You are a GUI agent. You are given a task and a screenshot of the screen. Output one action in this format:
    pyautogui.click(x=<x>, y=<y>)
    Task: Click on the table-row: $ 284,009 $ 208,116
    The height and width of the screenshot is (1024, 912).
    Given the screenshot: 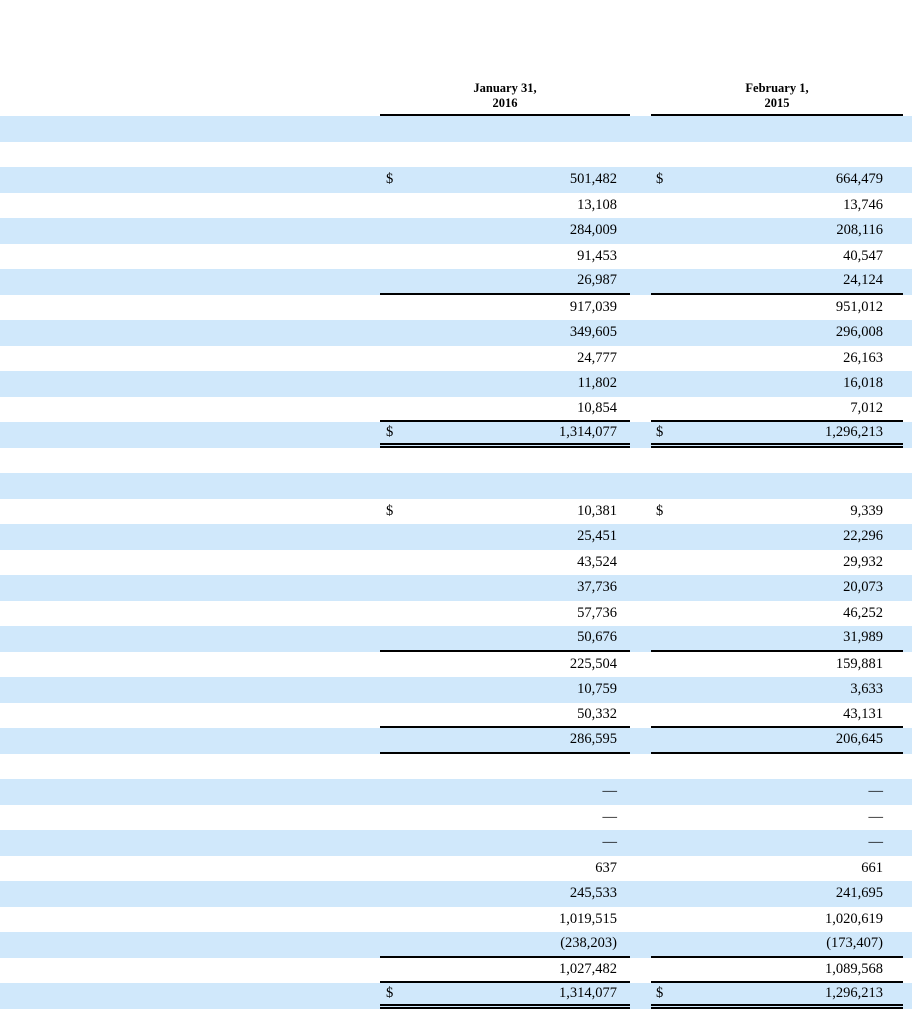 What is the action you would take?
    pyautogui.click(x=456, y=231)
    